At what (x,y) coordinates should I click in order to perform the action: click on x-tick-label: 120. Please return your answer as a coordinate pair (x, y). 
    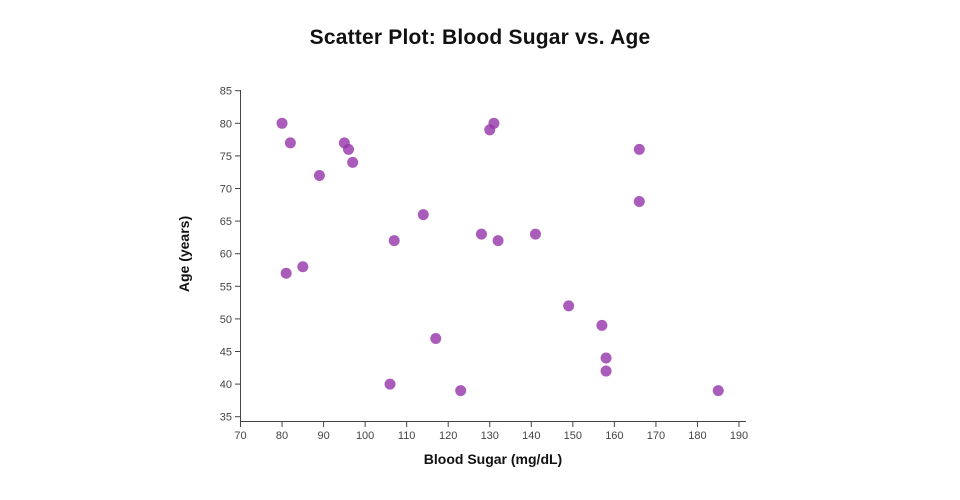
    Looking at the image, I should click on (448, 436).